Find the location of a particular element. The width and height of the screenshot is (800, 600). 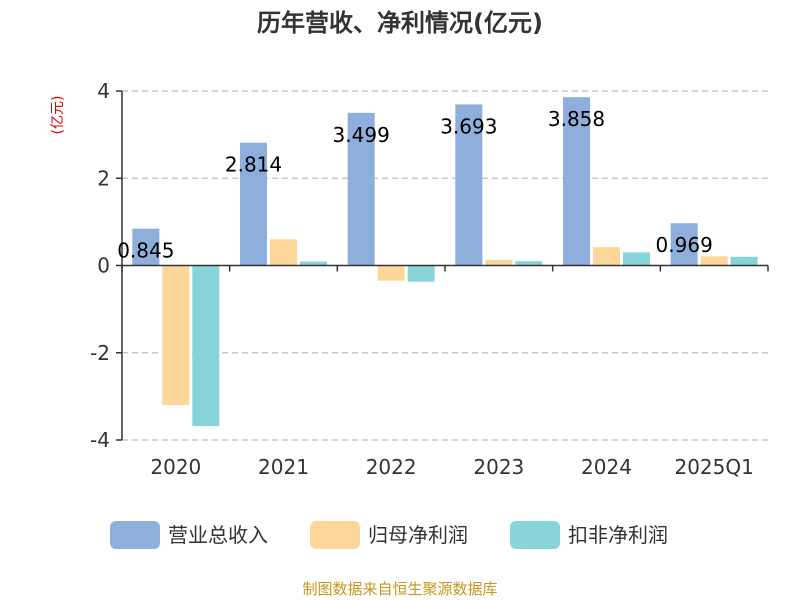

y-axis-unit-label: (亿元) is located at coordinates (58, 115).